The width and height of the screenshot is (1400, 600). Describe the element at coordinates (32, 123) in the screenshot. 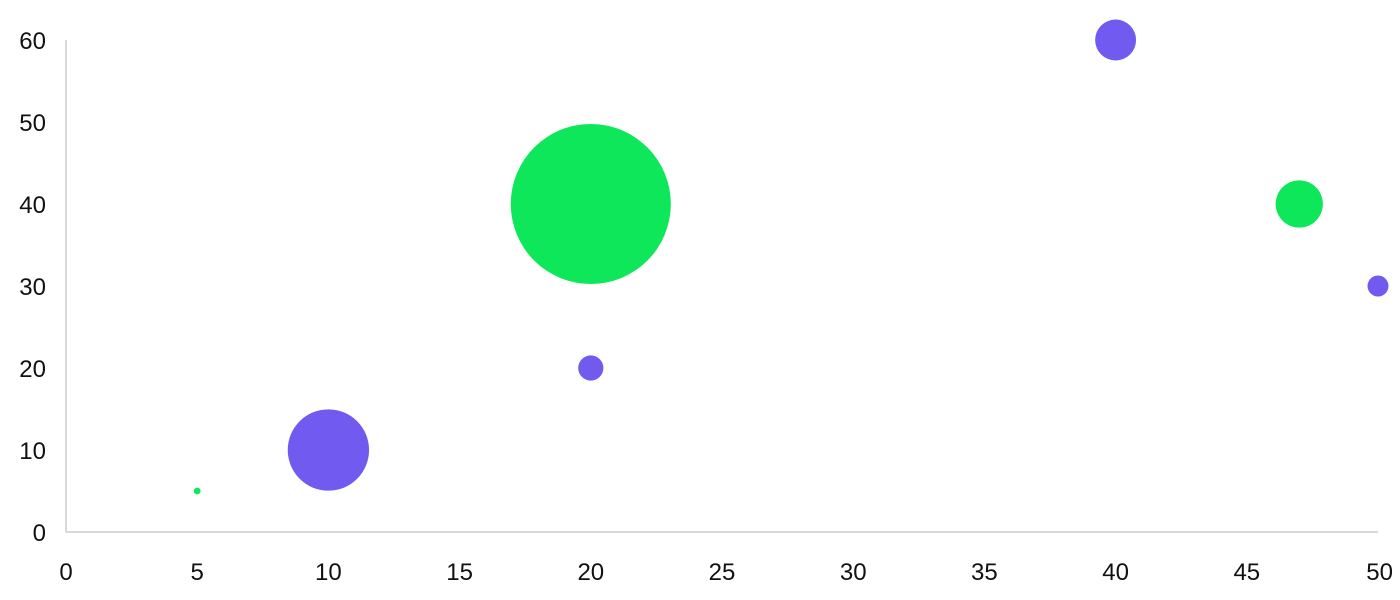

I see `y-tick-label: 50` at that location.